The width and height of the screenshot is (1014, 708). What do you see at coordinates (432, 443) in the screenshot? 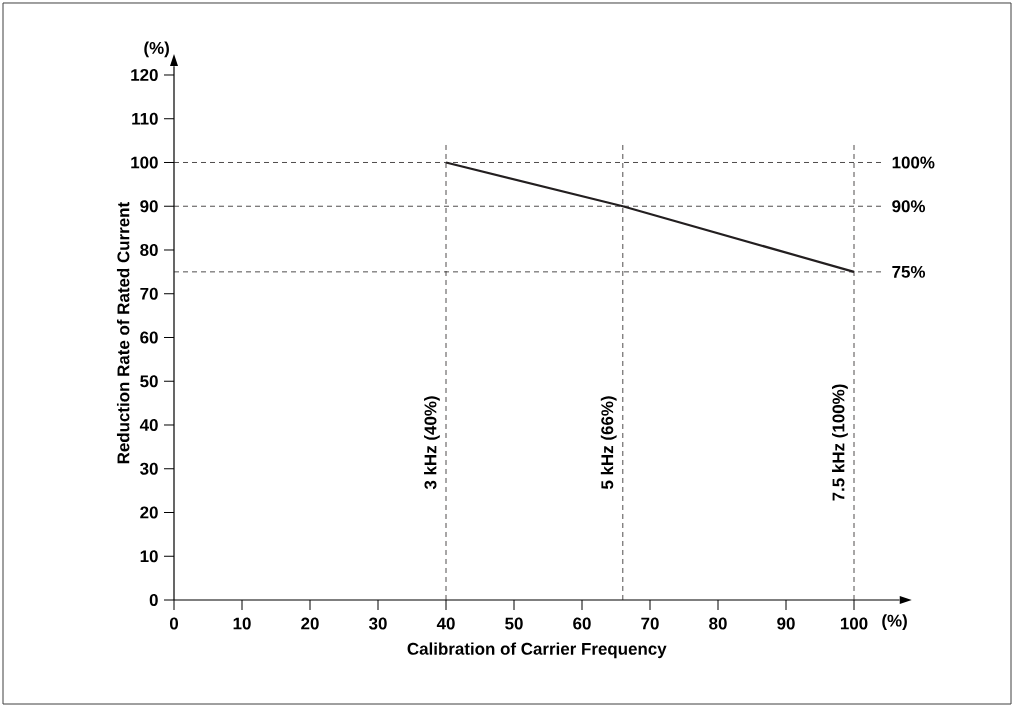
I see `ref-line-label: 3 kHz (40%)` at bounding box center [432, 443].